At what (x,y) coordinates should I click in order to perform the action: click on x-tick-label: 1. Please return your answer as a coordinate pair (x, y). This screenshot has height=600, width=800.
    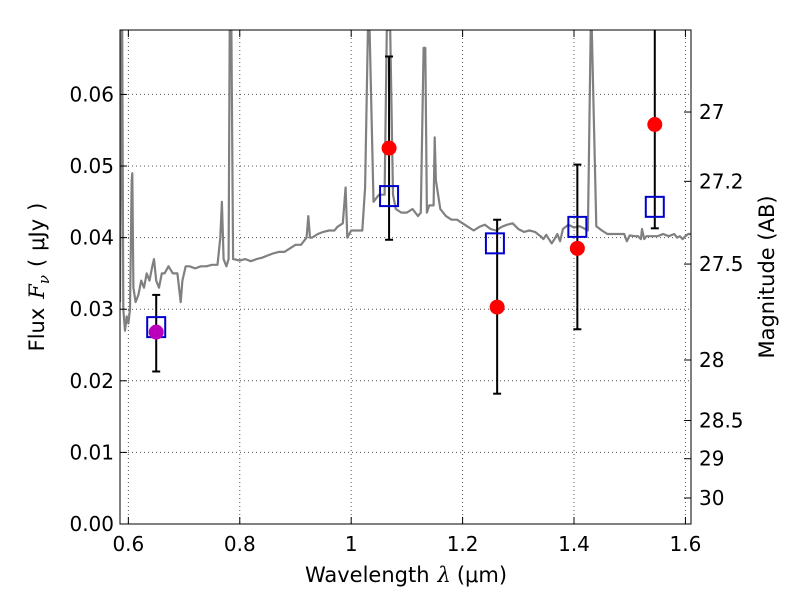
    Looking at the image, I should click on (351, 544).